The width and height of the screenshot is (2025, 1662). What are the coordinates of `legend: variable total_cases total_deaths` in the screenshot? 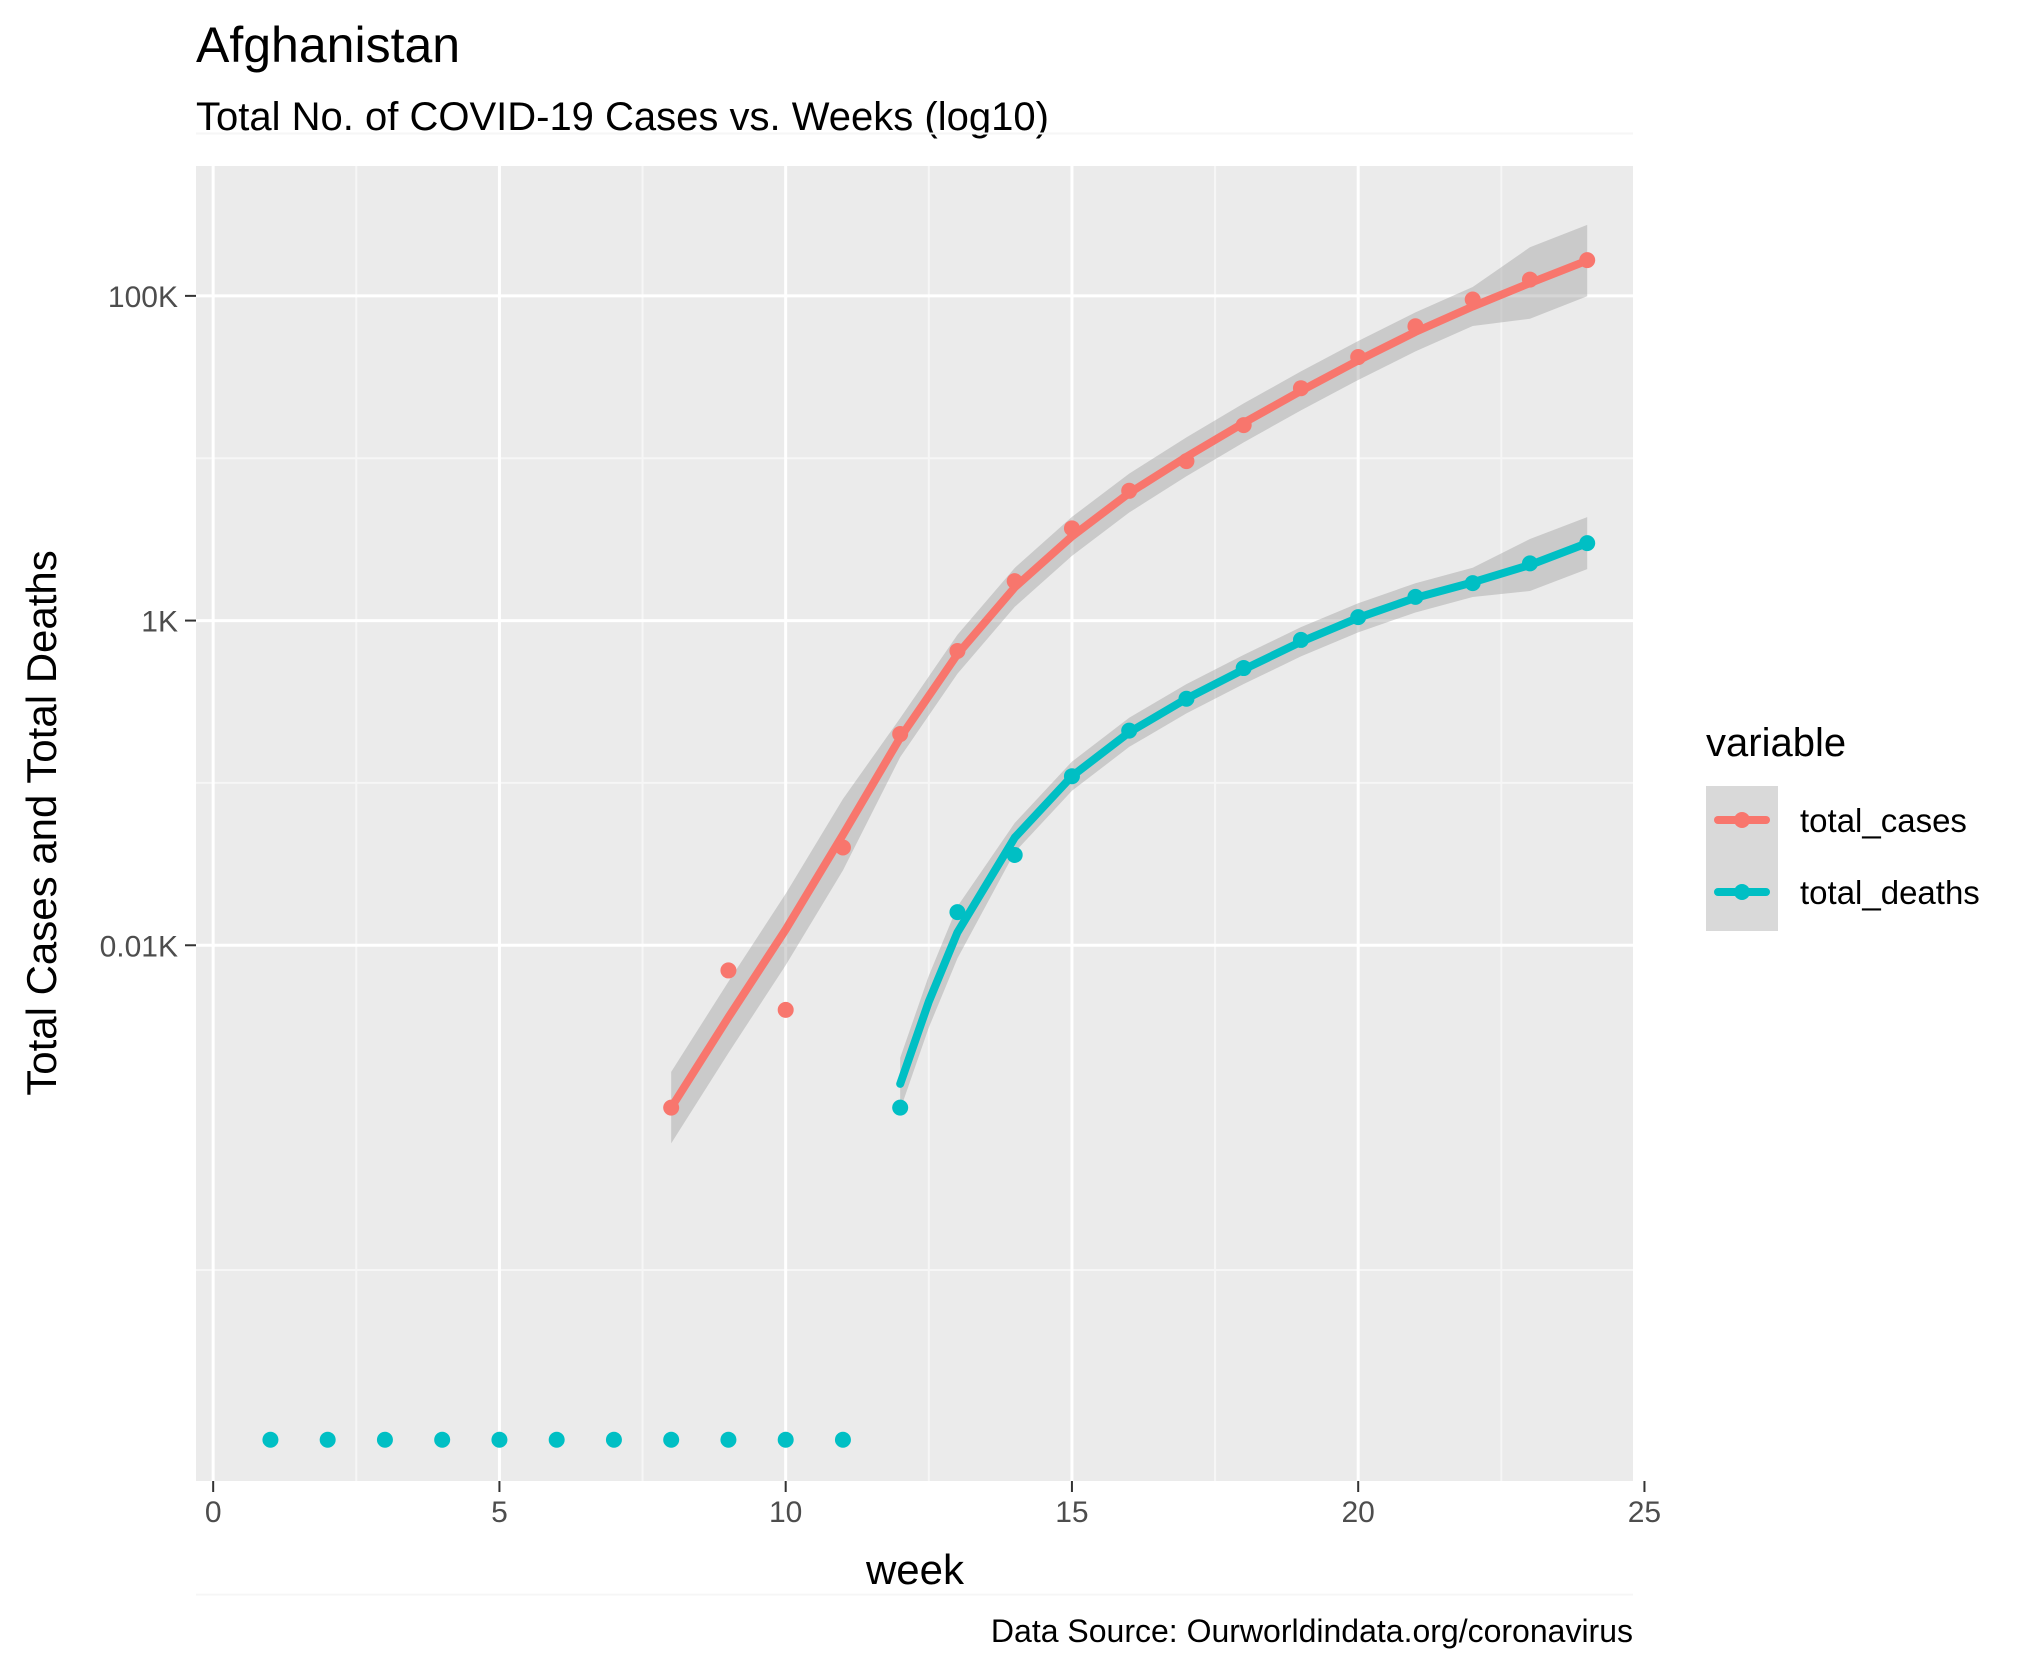 It's located at (1843, 826).